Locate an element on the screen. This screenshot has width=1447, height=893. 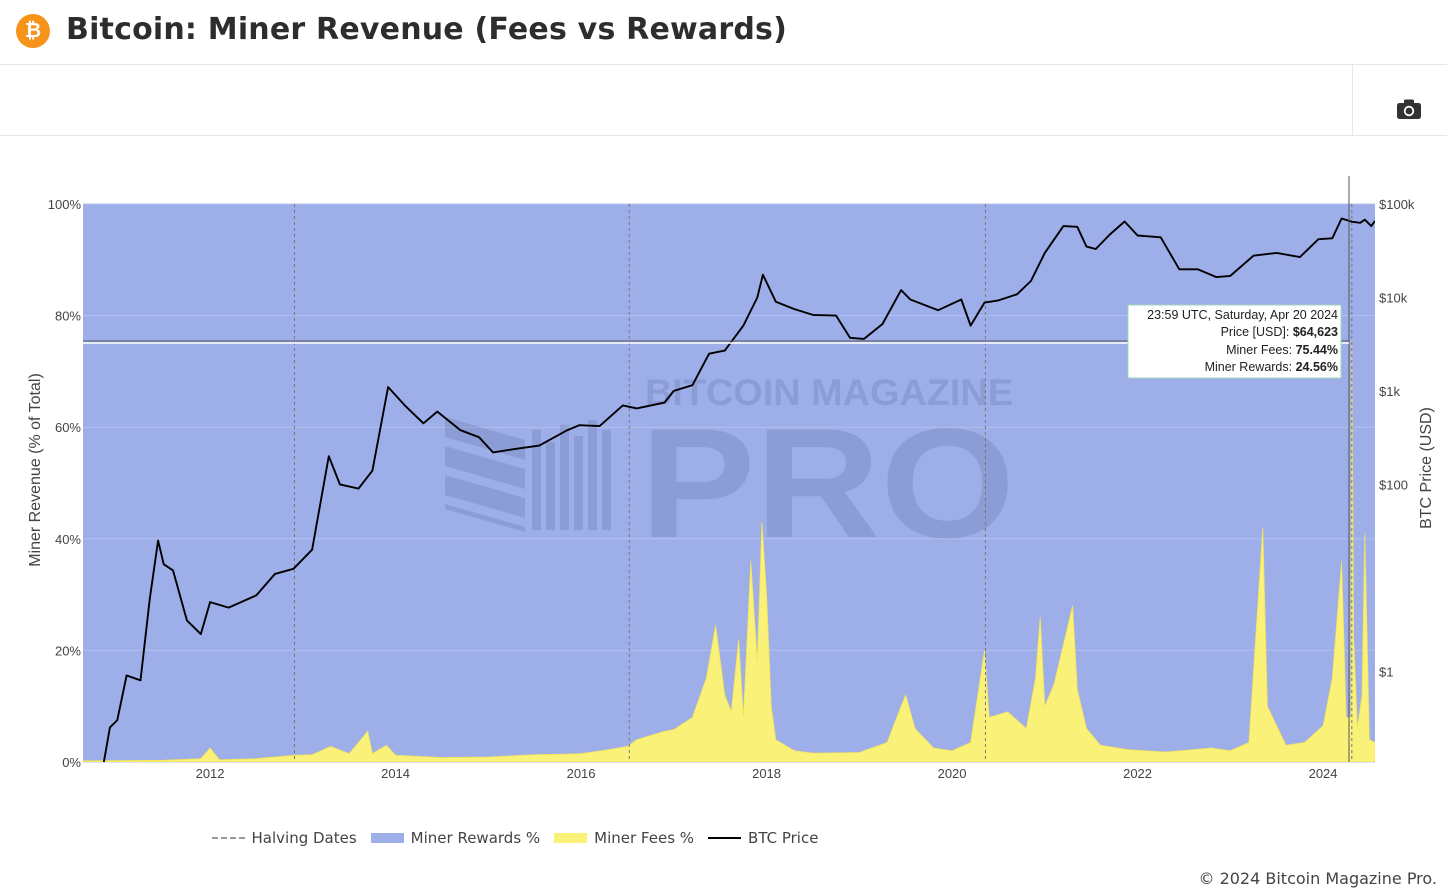
x-tick-label: 2020 is located at coordinates (952, 773).